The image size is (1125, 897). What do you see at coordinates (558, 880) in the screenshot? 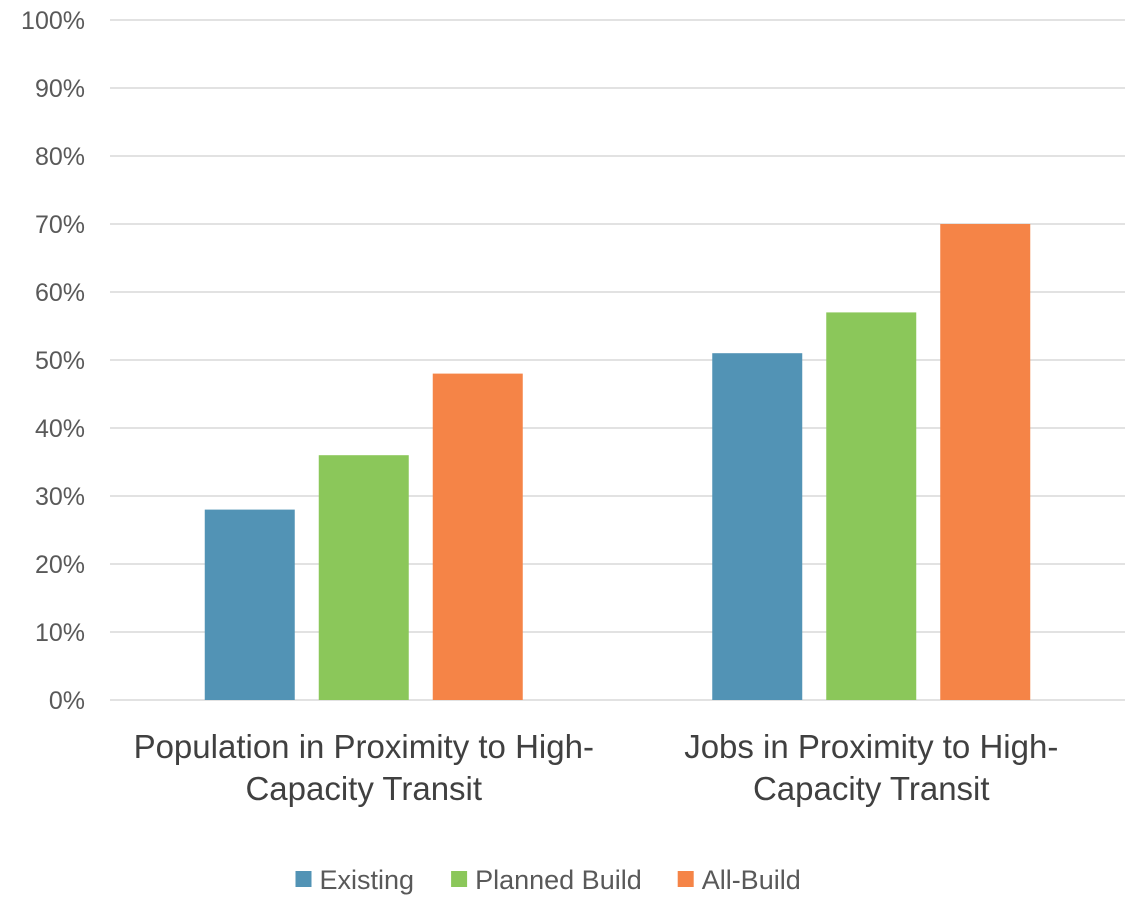
I see `legend-label-planned-build: Planned Build` at bounding box center [558, 880].